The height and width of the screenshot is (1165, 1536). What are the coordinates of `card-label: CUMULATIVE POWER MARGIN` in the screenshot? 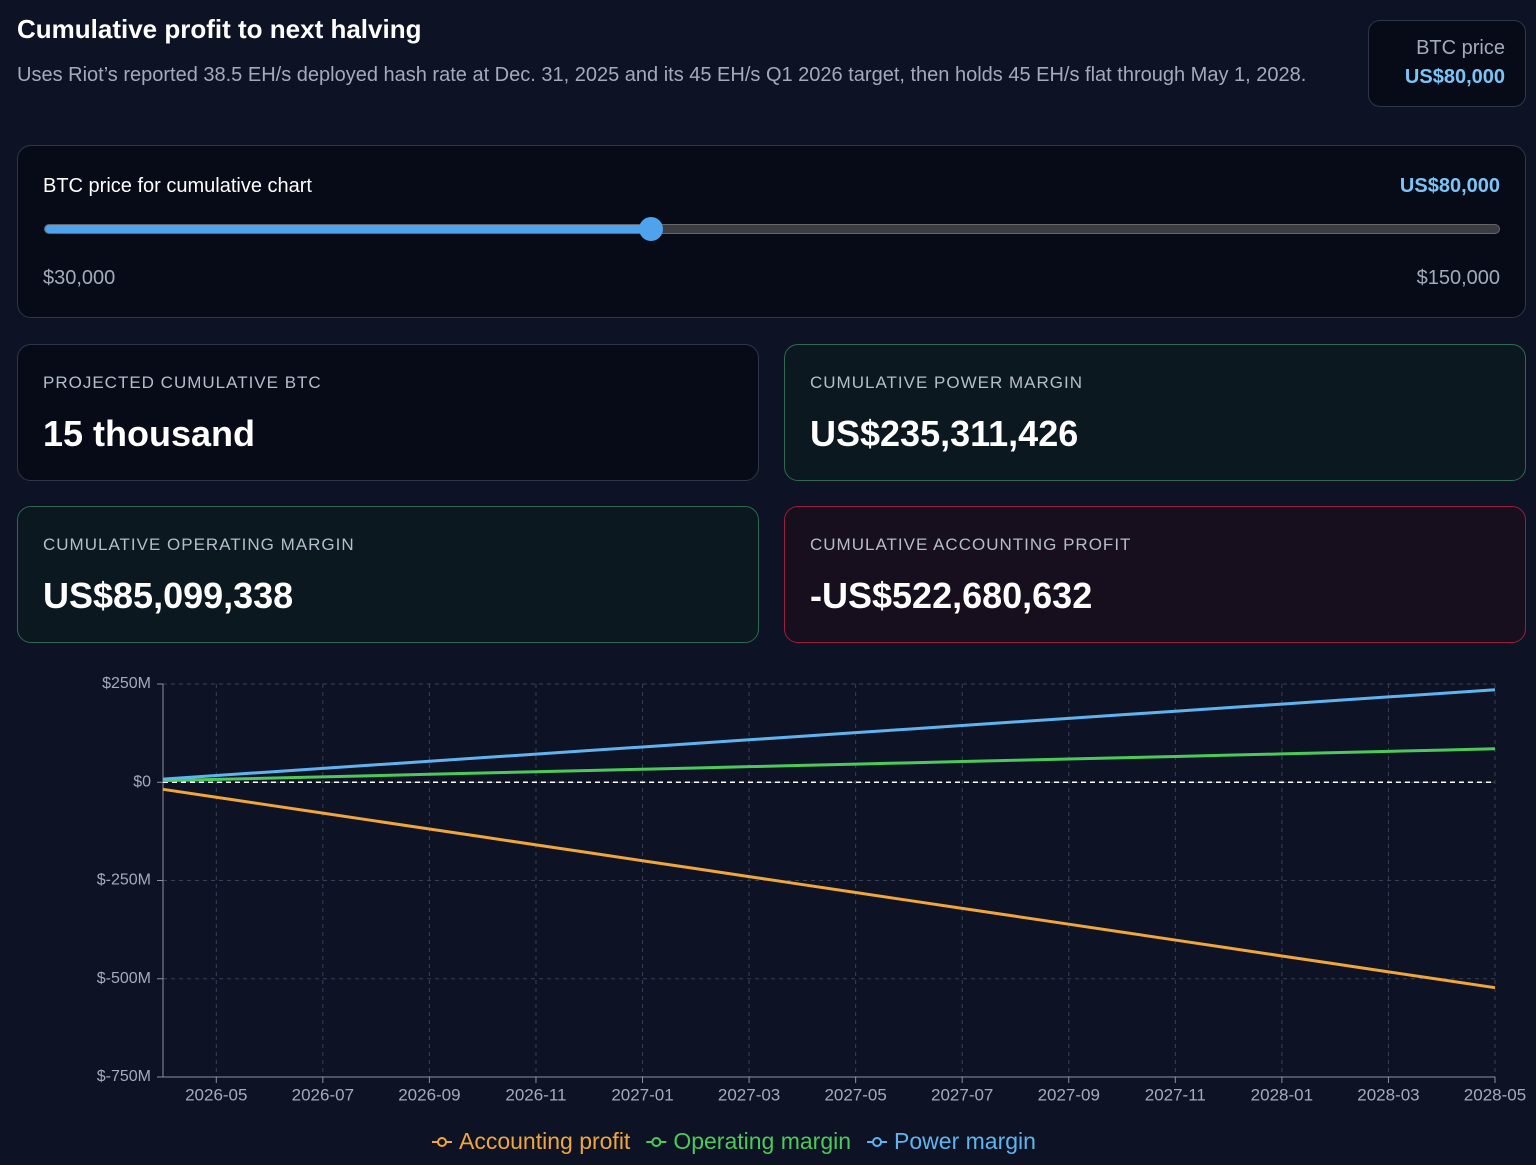 It's located at (946, 382).